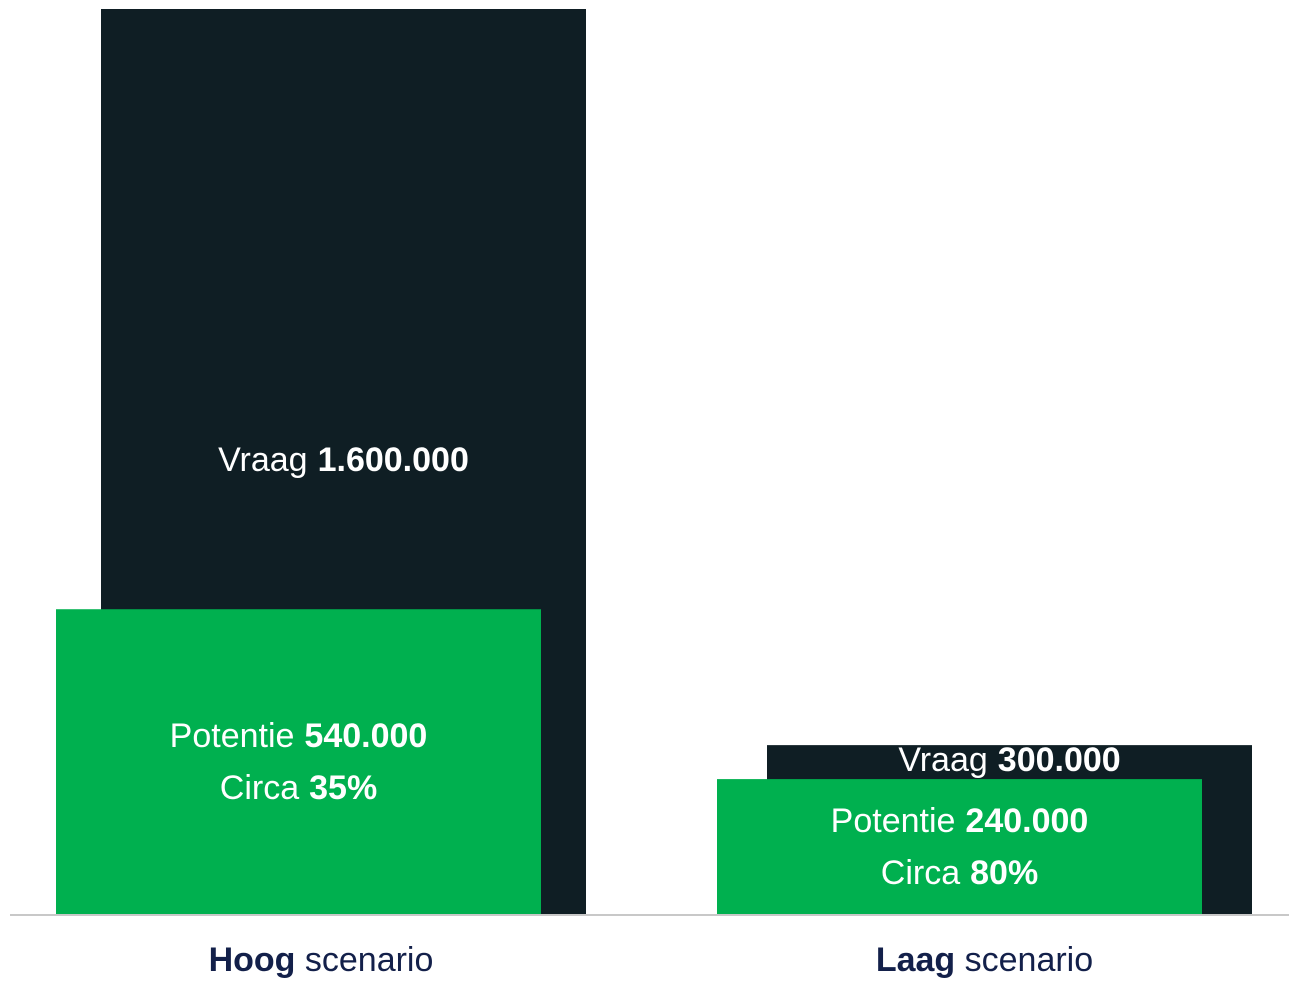  I want to click on data-label: Vraag 1.600.000, so click(343, 460).